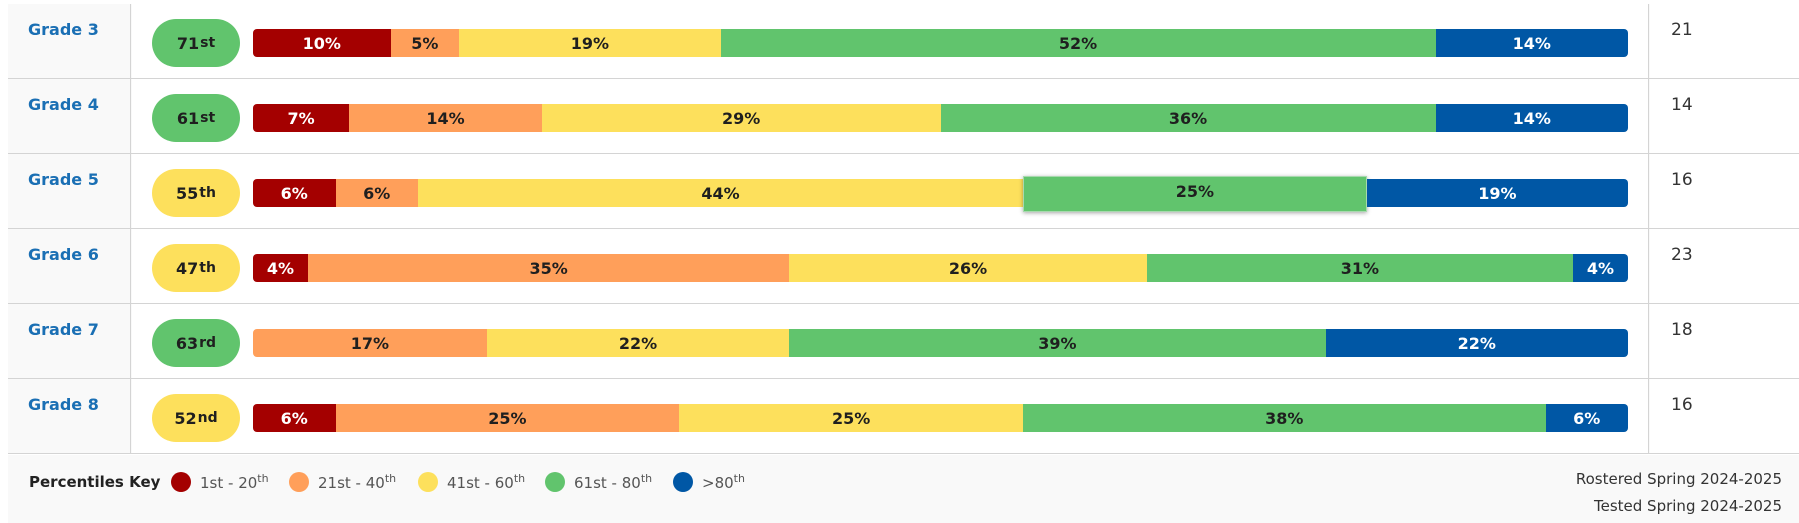  What do you see at coordinates (1724, 41) in the screenshot?
I see `student-count-cell: 21` at bounding box center [1724, 41].